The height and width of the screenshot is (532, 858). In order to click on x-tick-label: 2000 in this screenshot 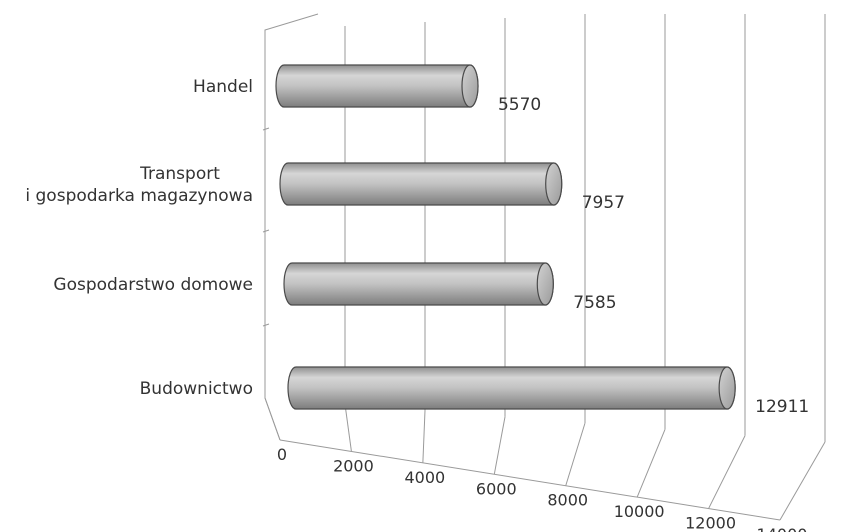, I will do `click(353, 465)`.